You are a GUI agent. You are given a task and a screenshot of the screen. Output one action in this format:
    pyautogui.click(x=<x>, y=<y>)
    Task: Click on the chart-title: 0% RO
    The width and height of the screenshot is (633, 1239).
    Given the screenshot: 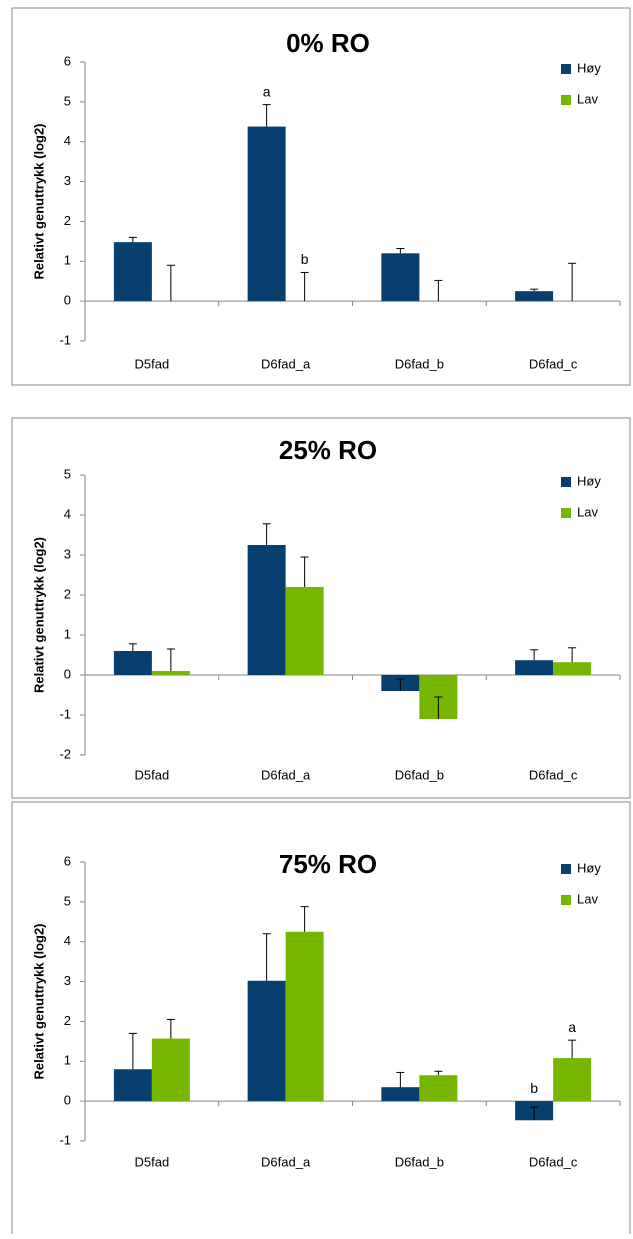 What is the action you would take?
    pyautogui.click(x=328, y=43)
    